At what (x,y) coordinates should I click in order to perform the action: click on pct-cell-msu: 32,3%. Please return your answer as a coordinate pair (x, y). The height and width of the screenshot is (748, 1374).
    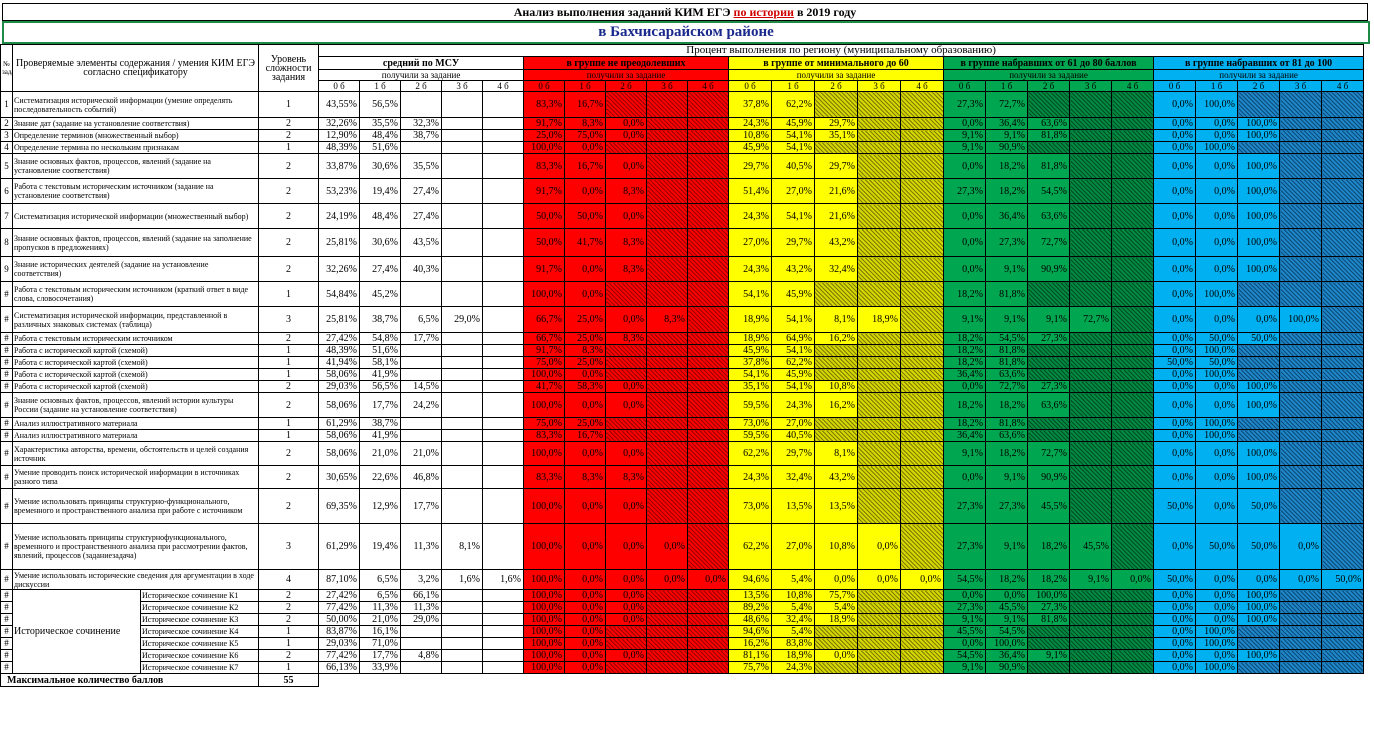
    Looking at the image, I should click on (421, 123).